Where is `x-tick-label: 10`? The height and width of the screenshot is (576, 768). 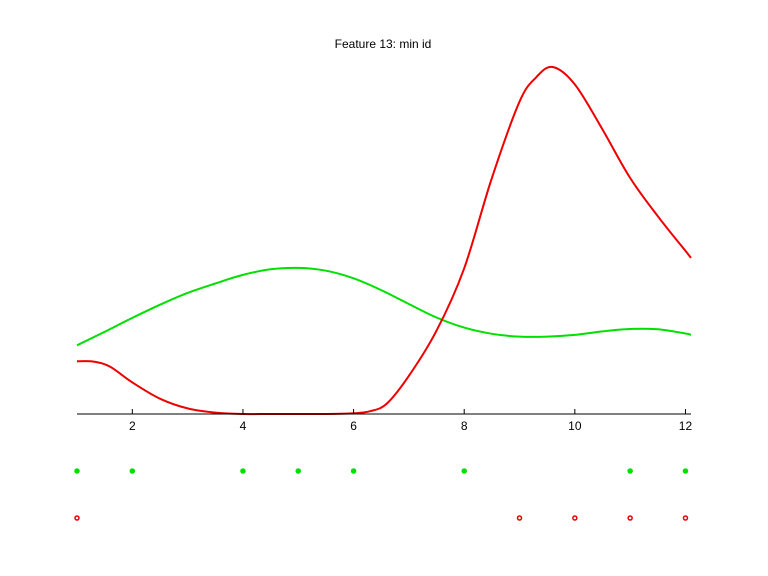 x-tick-label: 10 is located at coordinates (575, 426).